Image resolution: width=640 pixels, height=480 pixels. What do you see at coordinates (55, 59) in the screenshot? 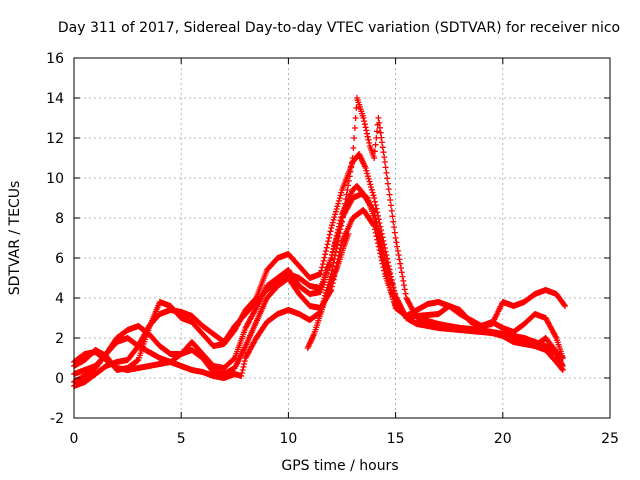
I see `y-tick-label: 16` at bounding box center [55, 59].